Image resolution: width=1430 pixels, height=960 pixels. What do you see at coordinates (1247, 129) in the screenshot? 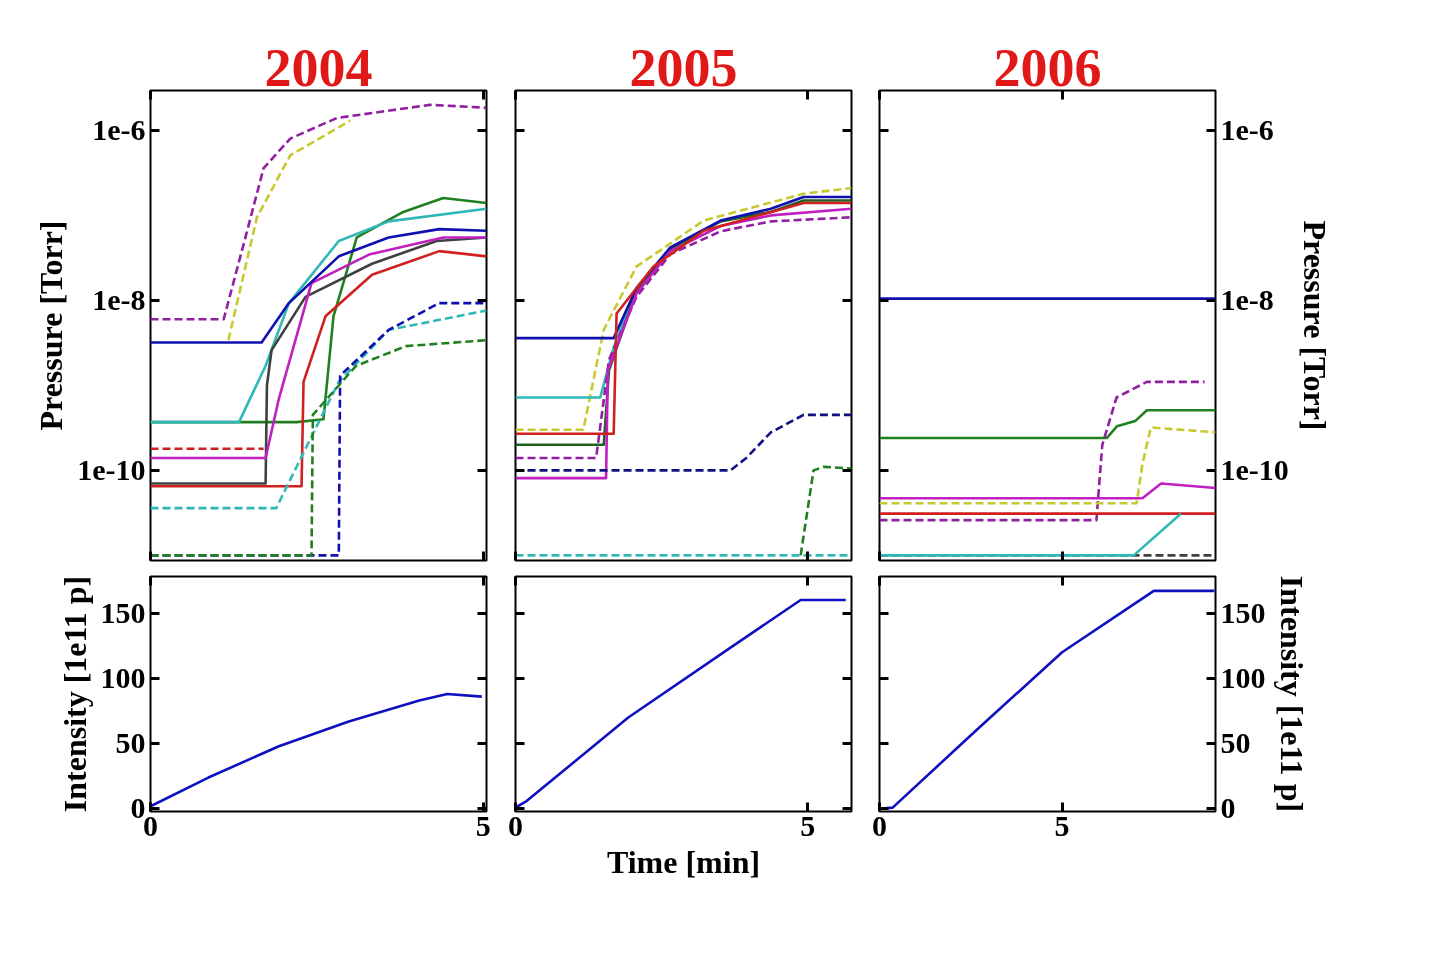
I see `y2-tick-label: 1e-6` at bounding box center [1247, 129].